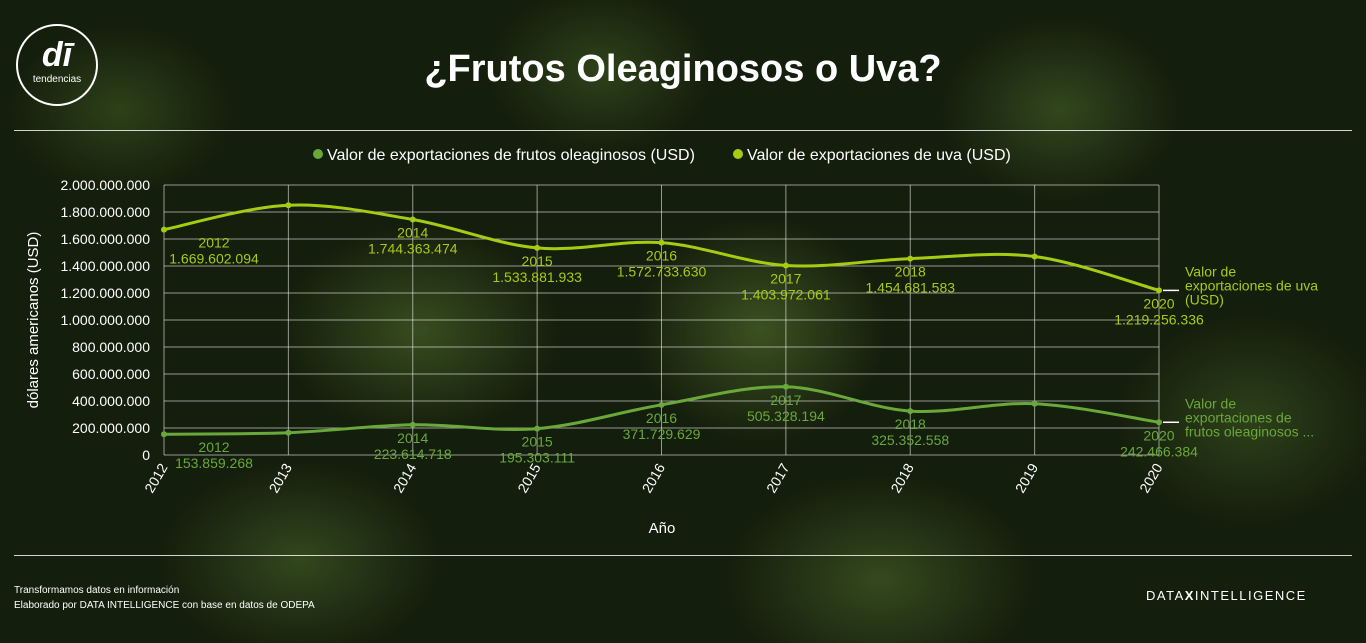 Image resolution: width=1366 pixels, height=643 pixels. What do you see at coordinates (97, 590) in the screenshot?
I see `footer-tagline: Transformamos datos en información` at bounding box center [97, 590].